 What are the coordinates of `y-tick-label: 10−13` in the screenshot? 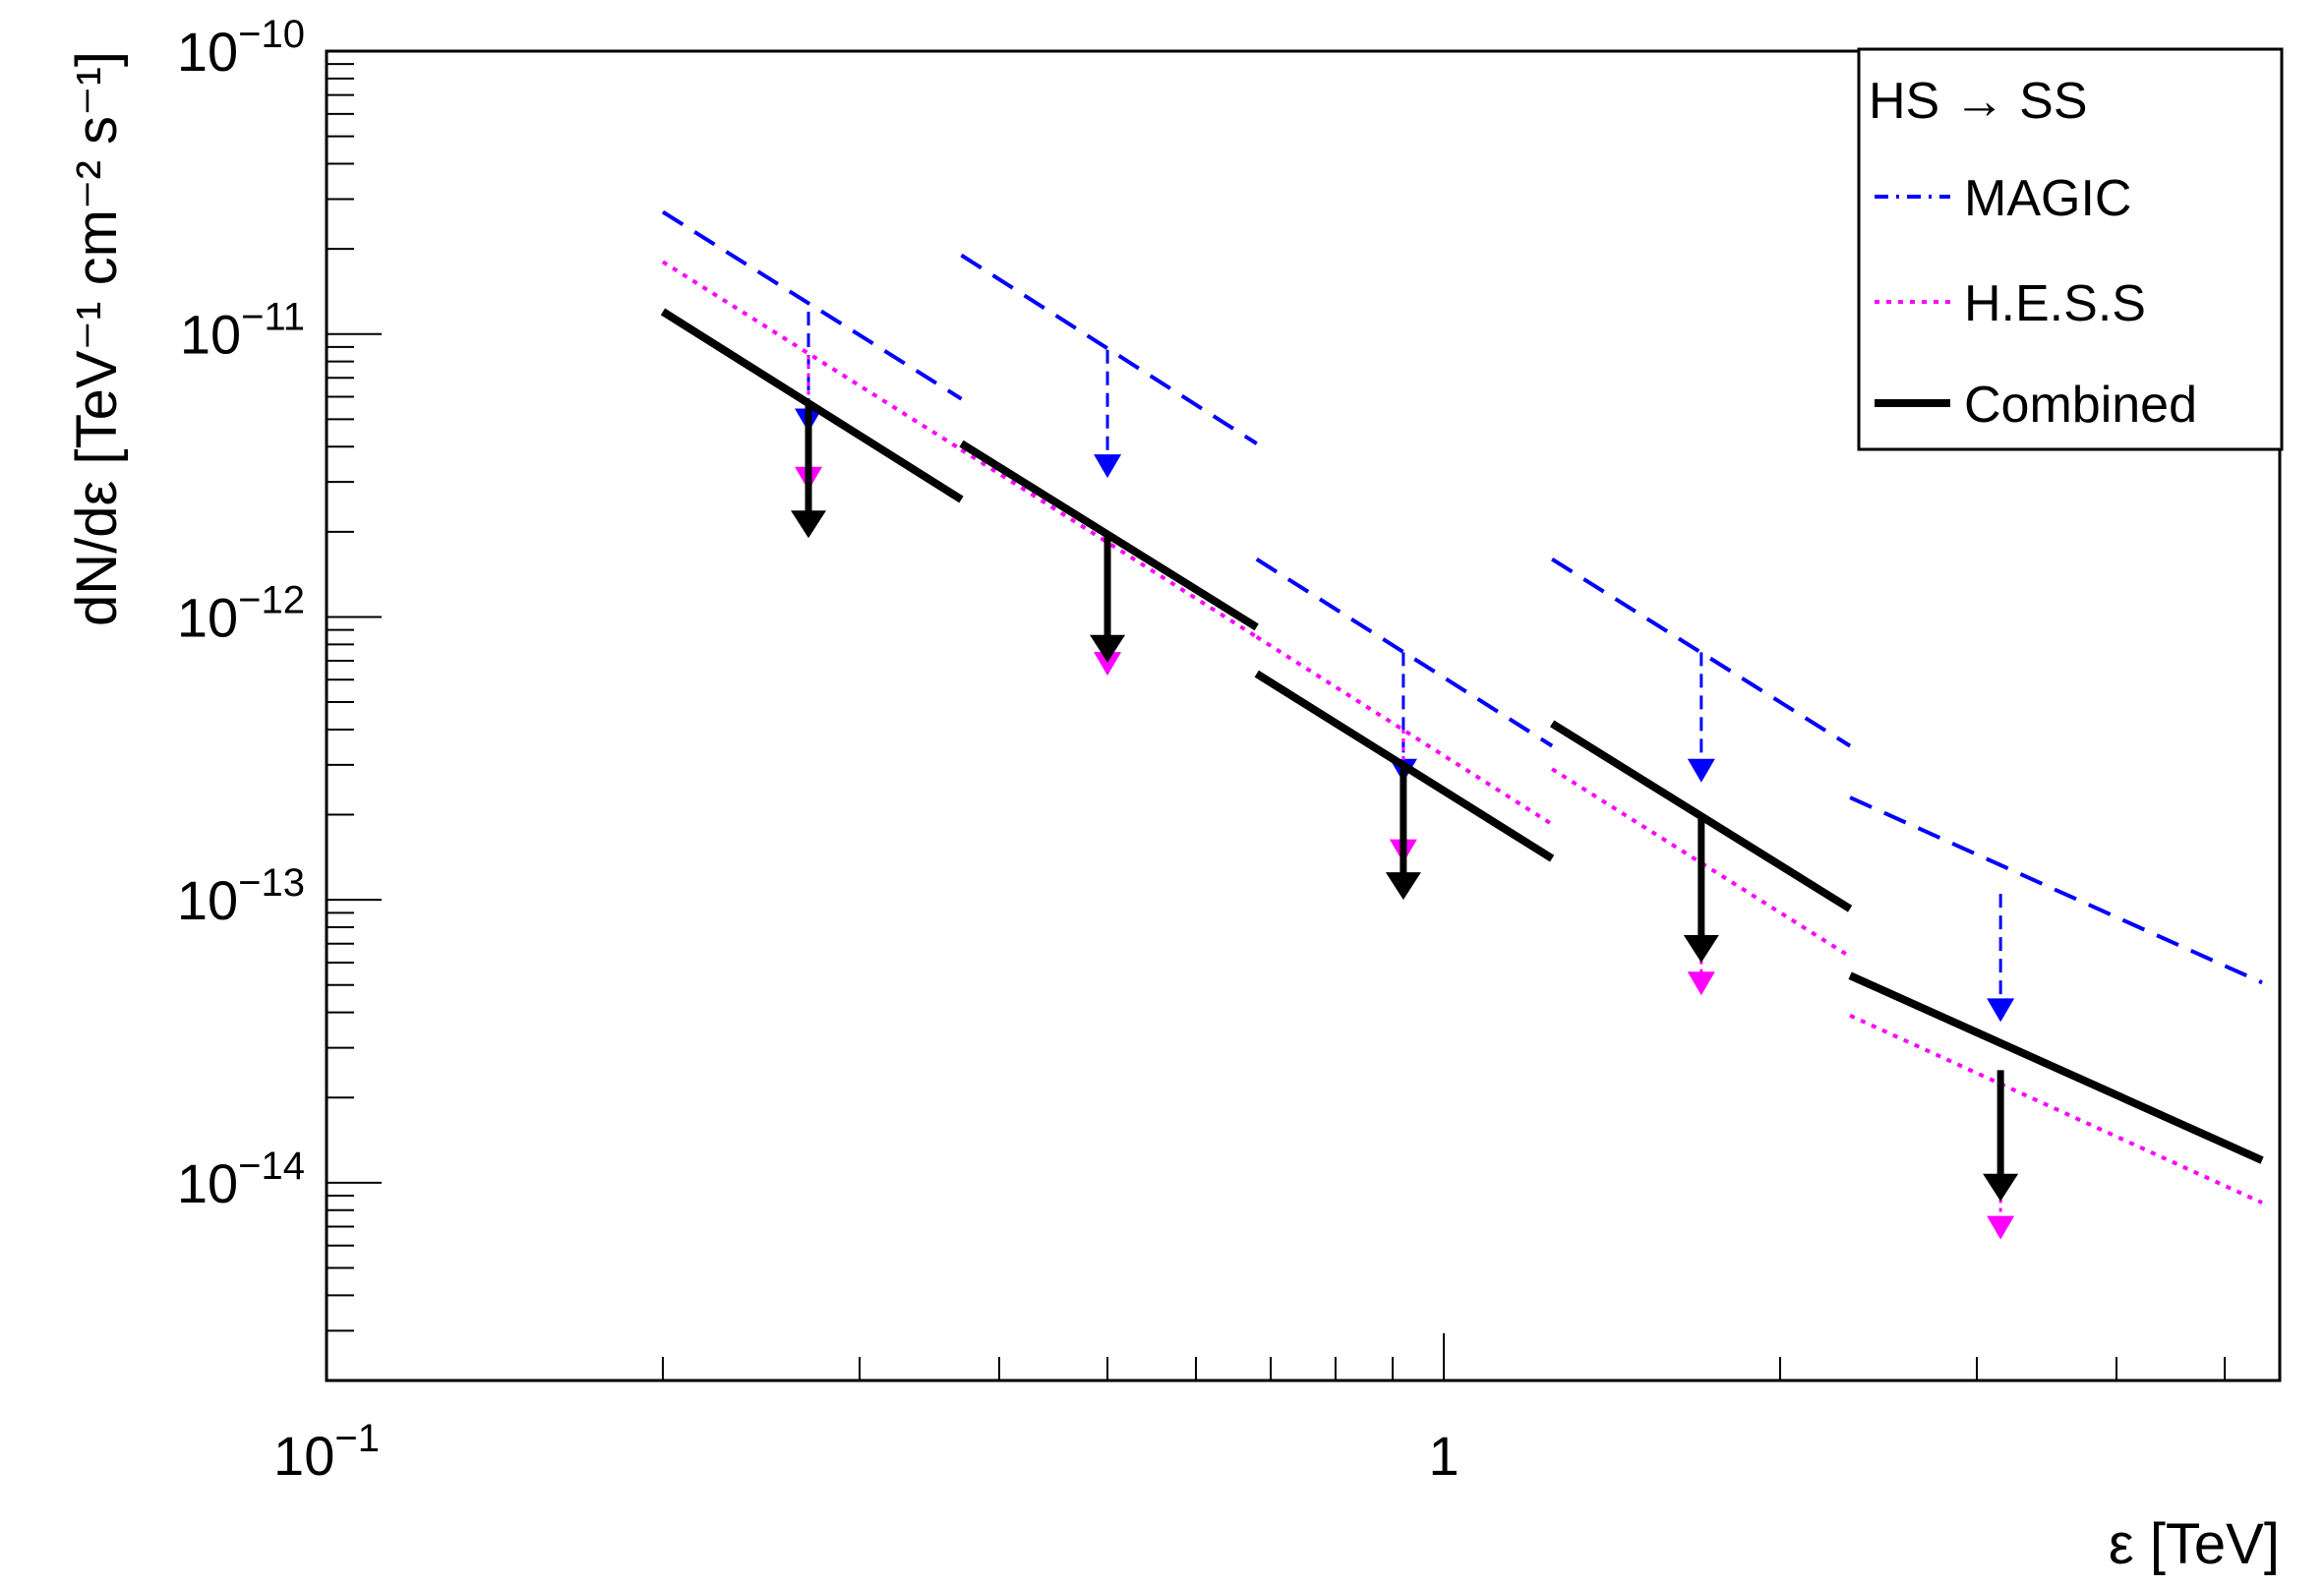 It's located at (241, 896).